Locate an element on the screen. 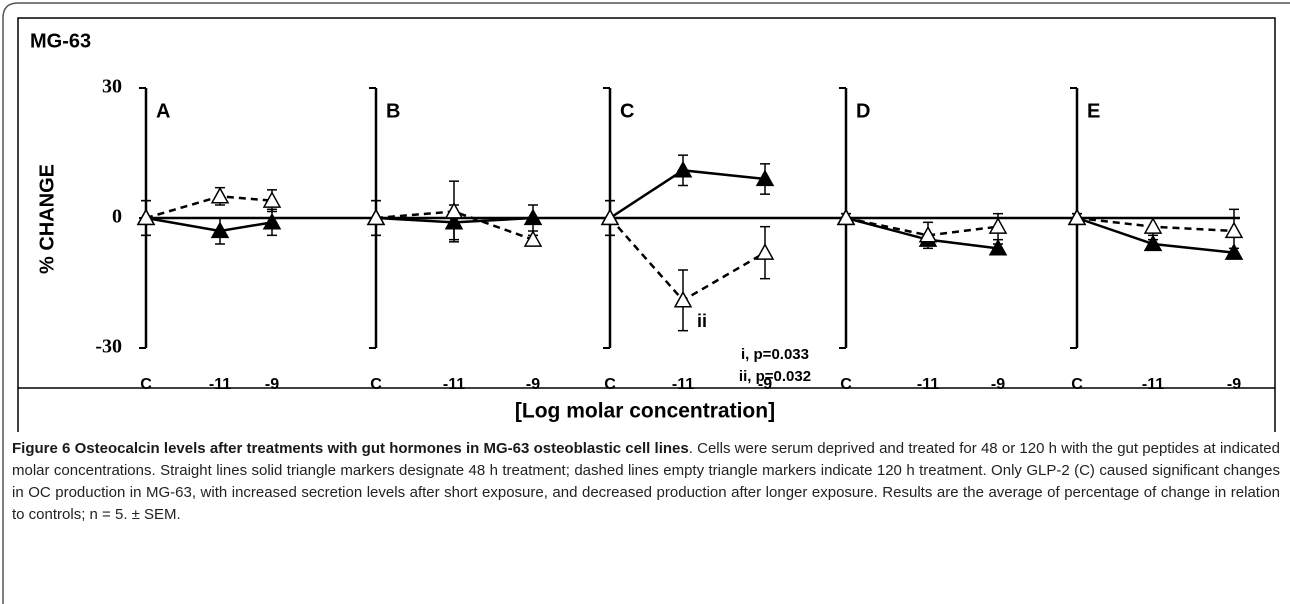 This screenshot has width=1290, height=604. panel-label: E is located at coordinates (1093, 111).